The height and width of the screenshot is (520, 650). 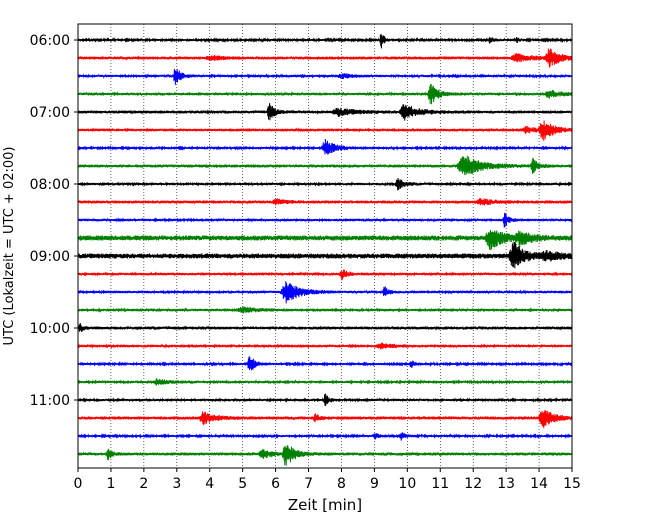 I want to click on x-tick-label: 6, so click(x=275, y=484).